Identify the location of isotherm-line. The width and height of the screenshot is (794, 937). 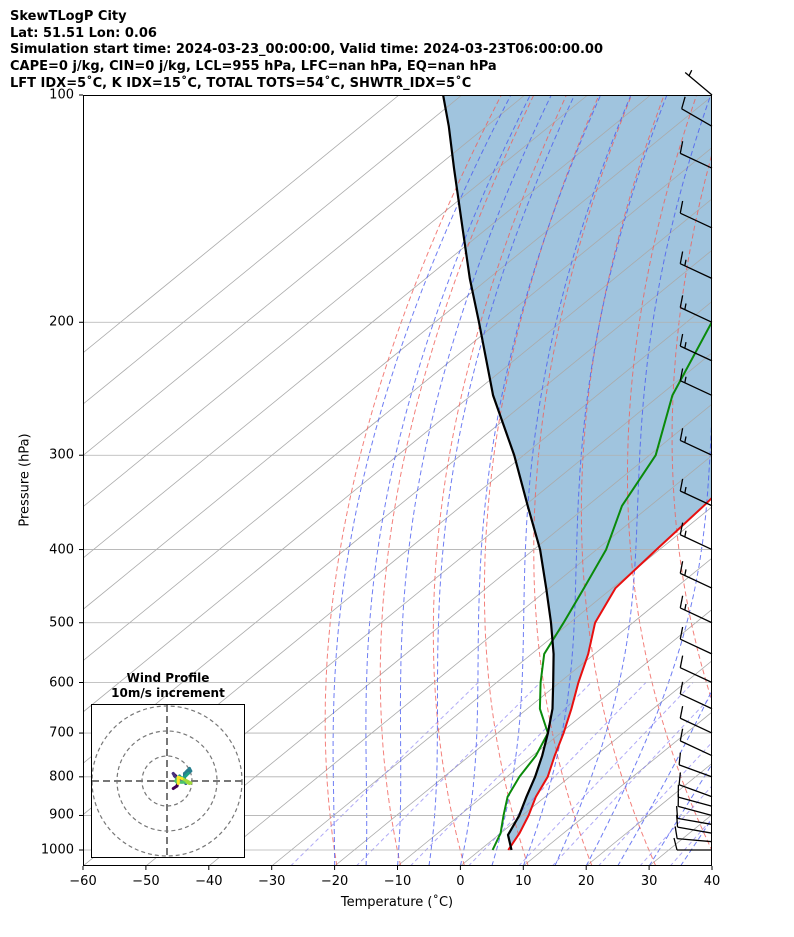
(586, 763).